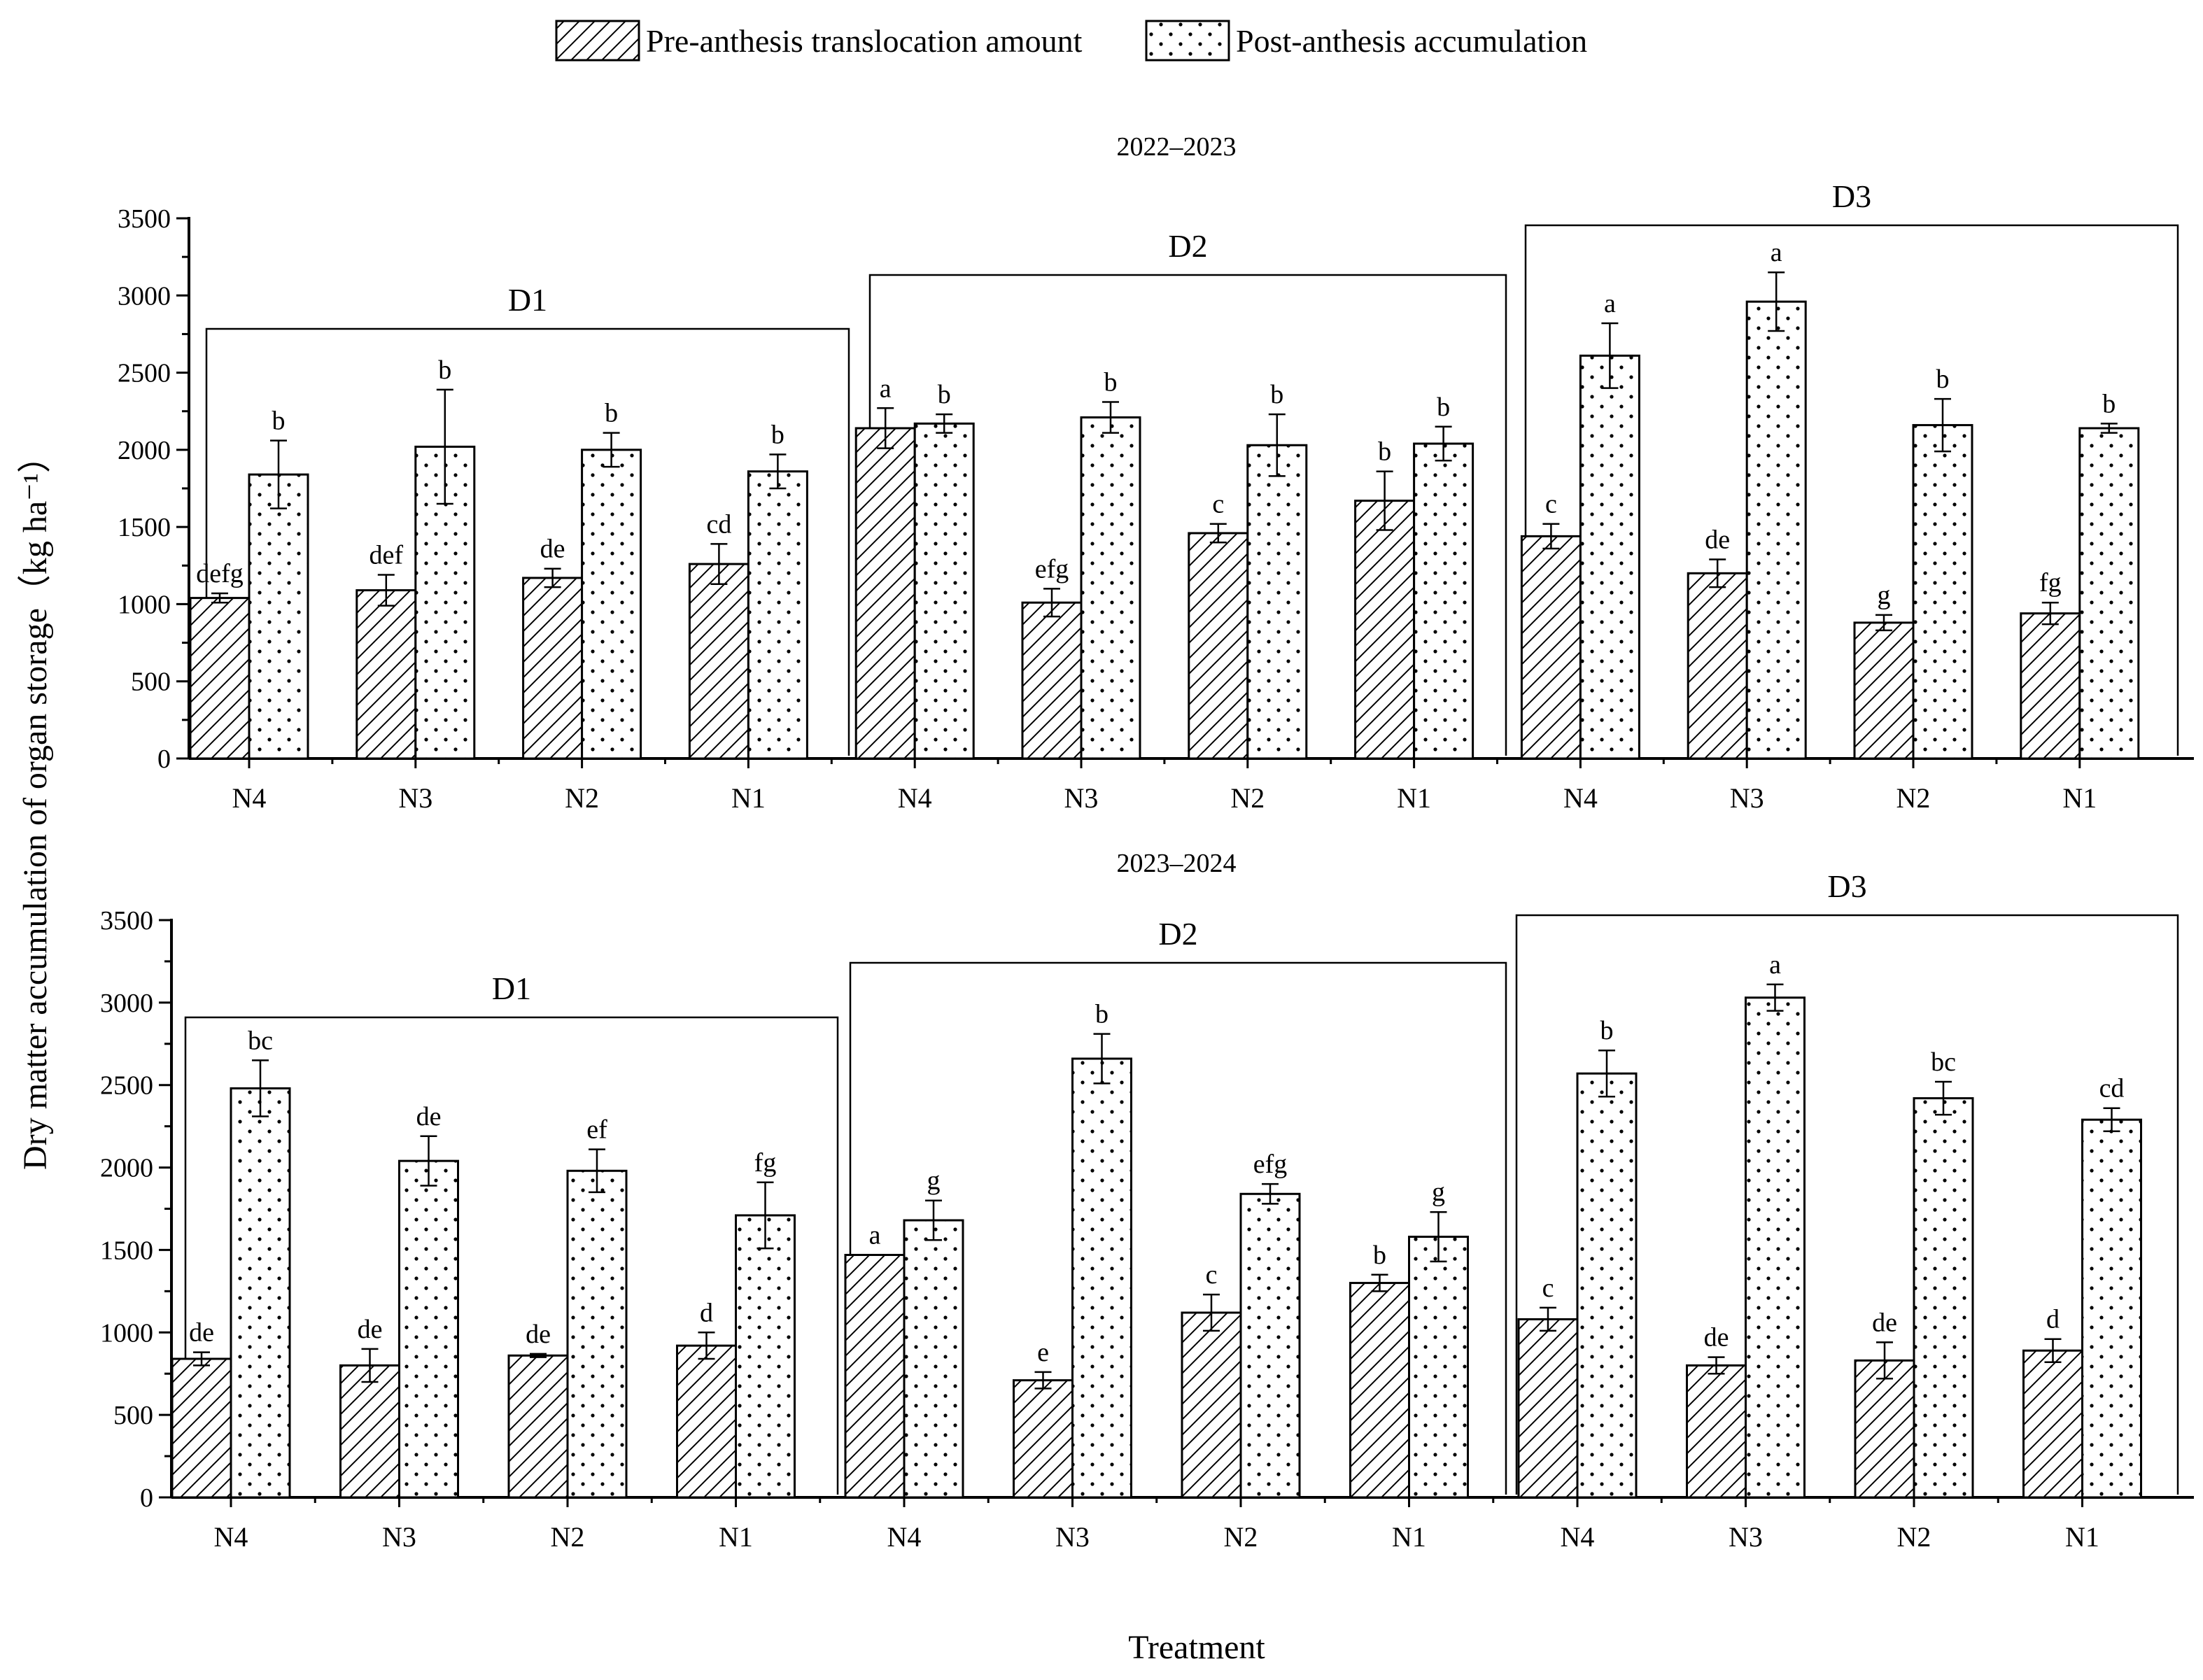 The height and width of the screenshot is (1680, 2203). Describe the element at coordinates (1177, 147) in the screenshot. I see `panel-title-2022-2023: 2022–2023` at that location.